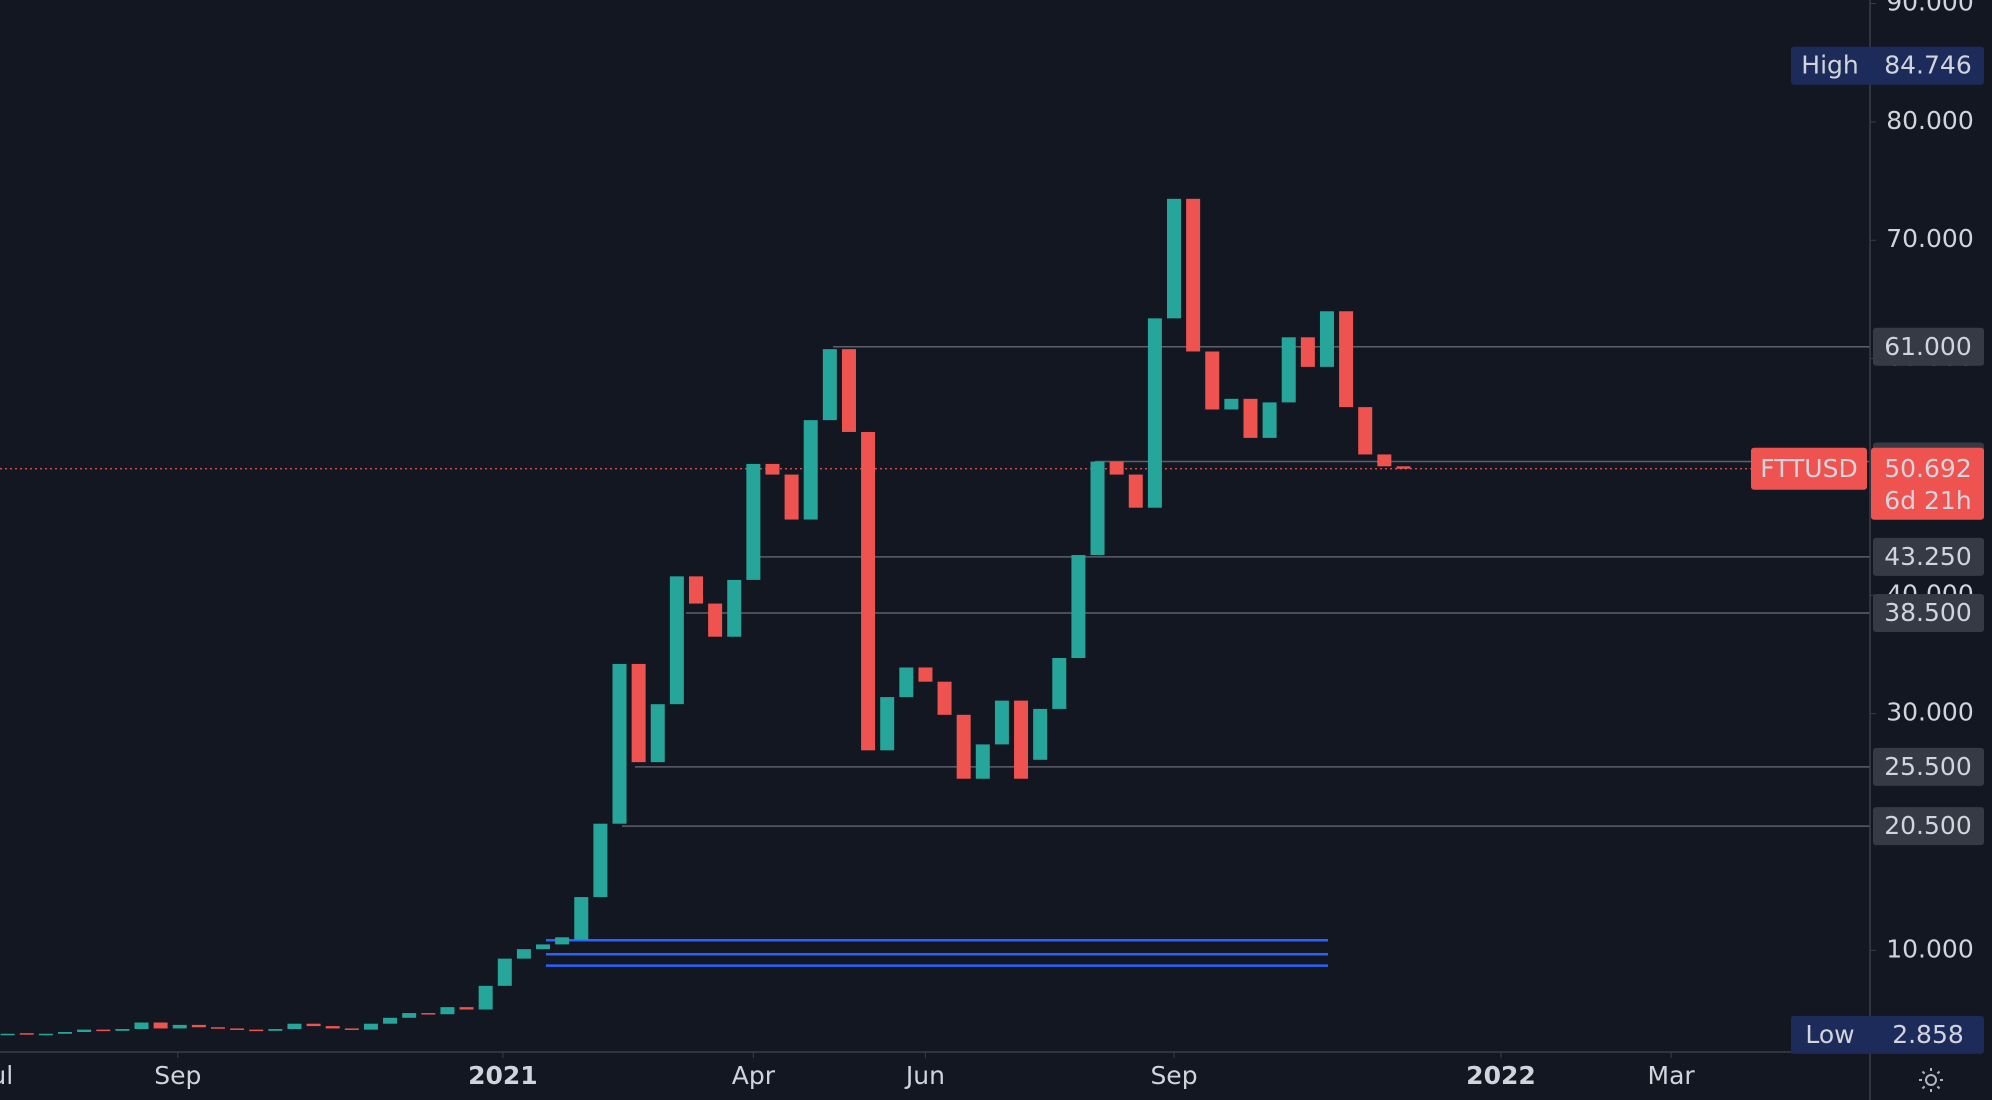  I want to click on y-tick-label: 90.000, so click(1929, 8).